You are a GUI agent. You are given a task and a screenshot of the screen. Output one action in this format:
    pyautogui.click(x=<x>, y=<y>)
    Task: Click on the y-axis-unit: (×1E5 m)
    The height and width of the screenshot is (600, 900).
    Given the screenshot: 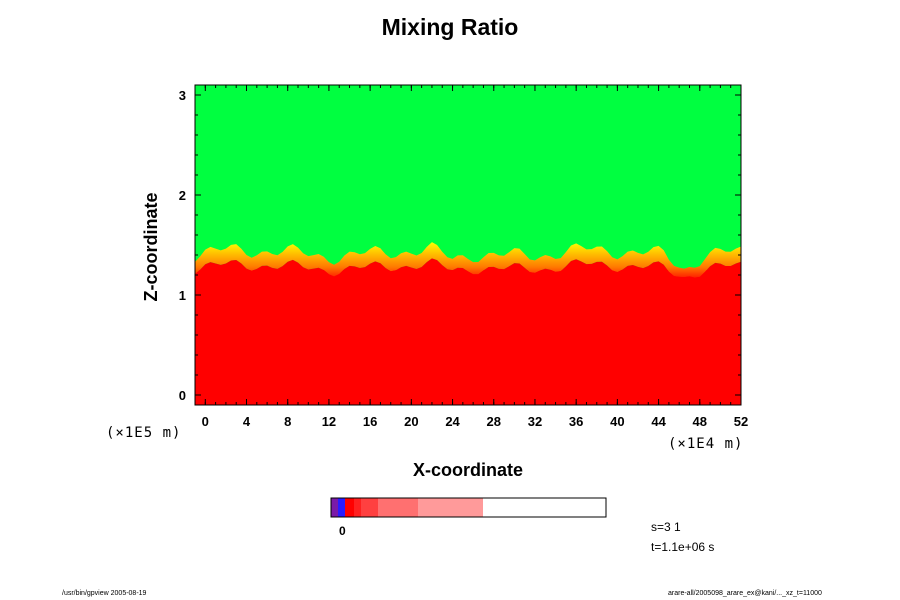 What is the action you would take?
    pyautogui.click(x=144, y=433)
    